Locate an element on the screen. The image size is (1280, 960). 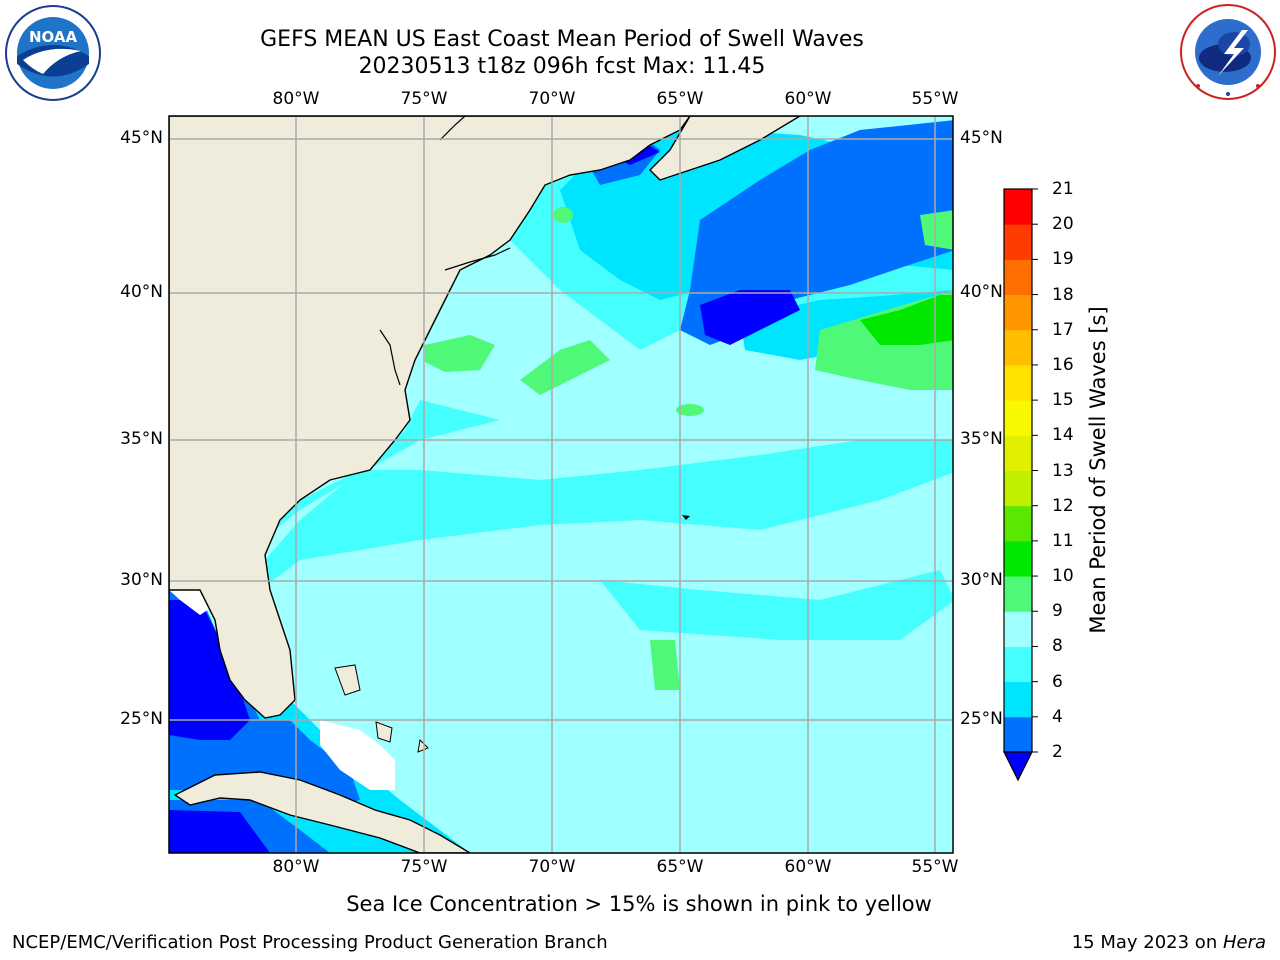
colorbar-extend-arrow is located at coordinates (1018, 766).